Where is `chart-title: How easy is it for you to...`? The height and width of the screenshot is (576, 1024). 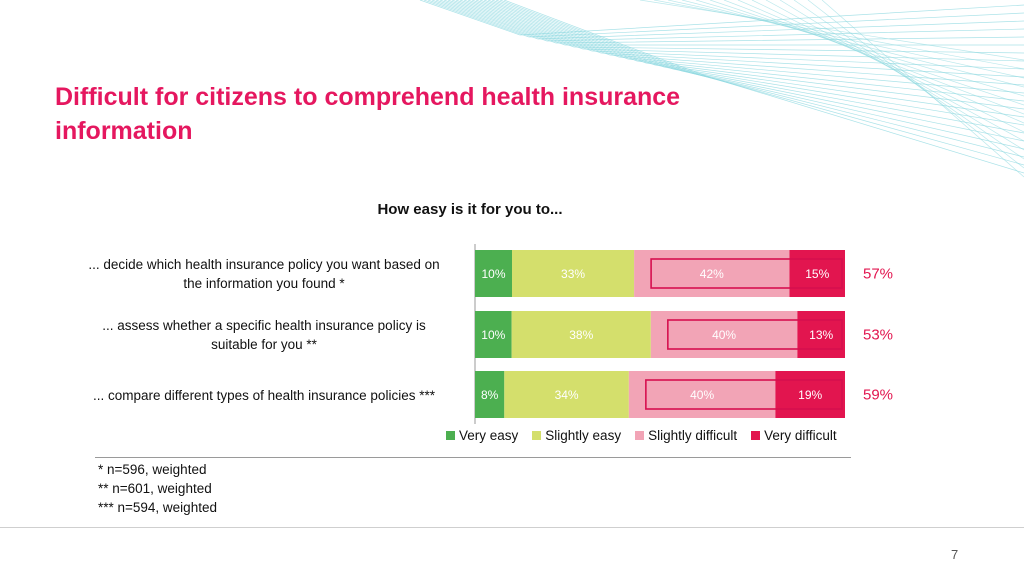 chart-title: How easy is it for you to... is located at coordinates (470, 209).